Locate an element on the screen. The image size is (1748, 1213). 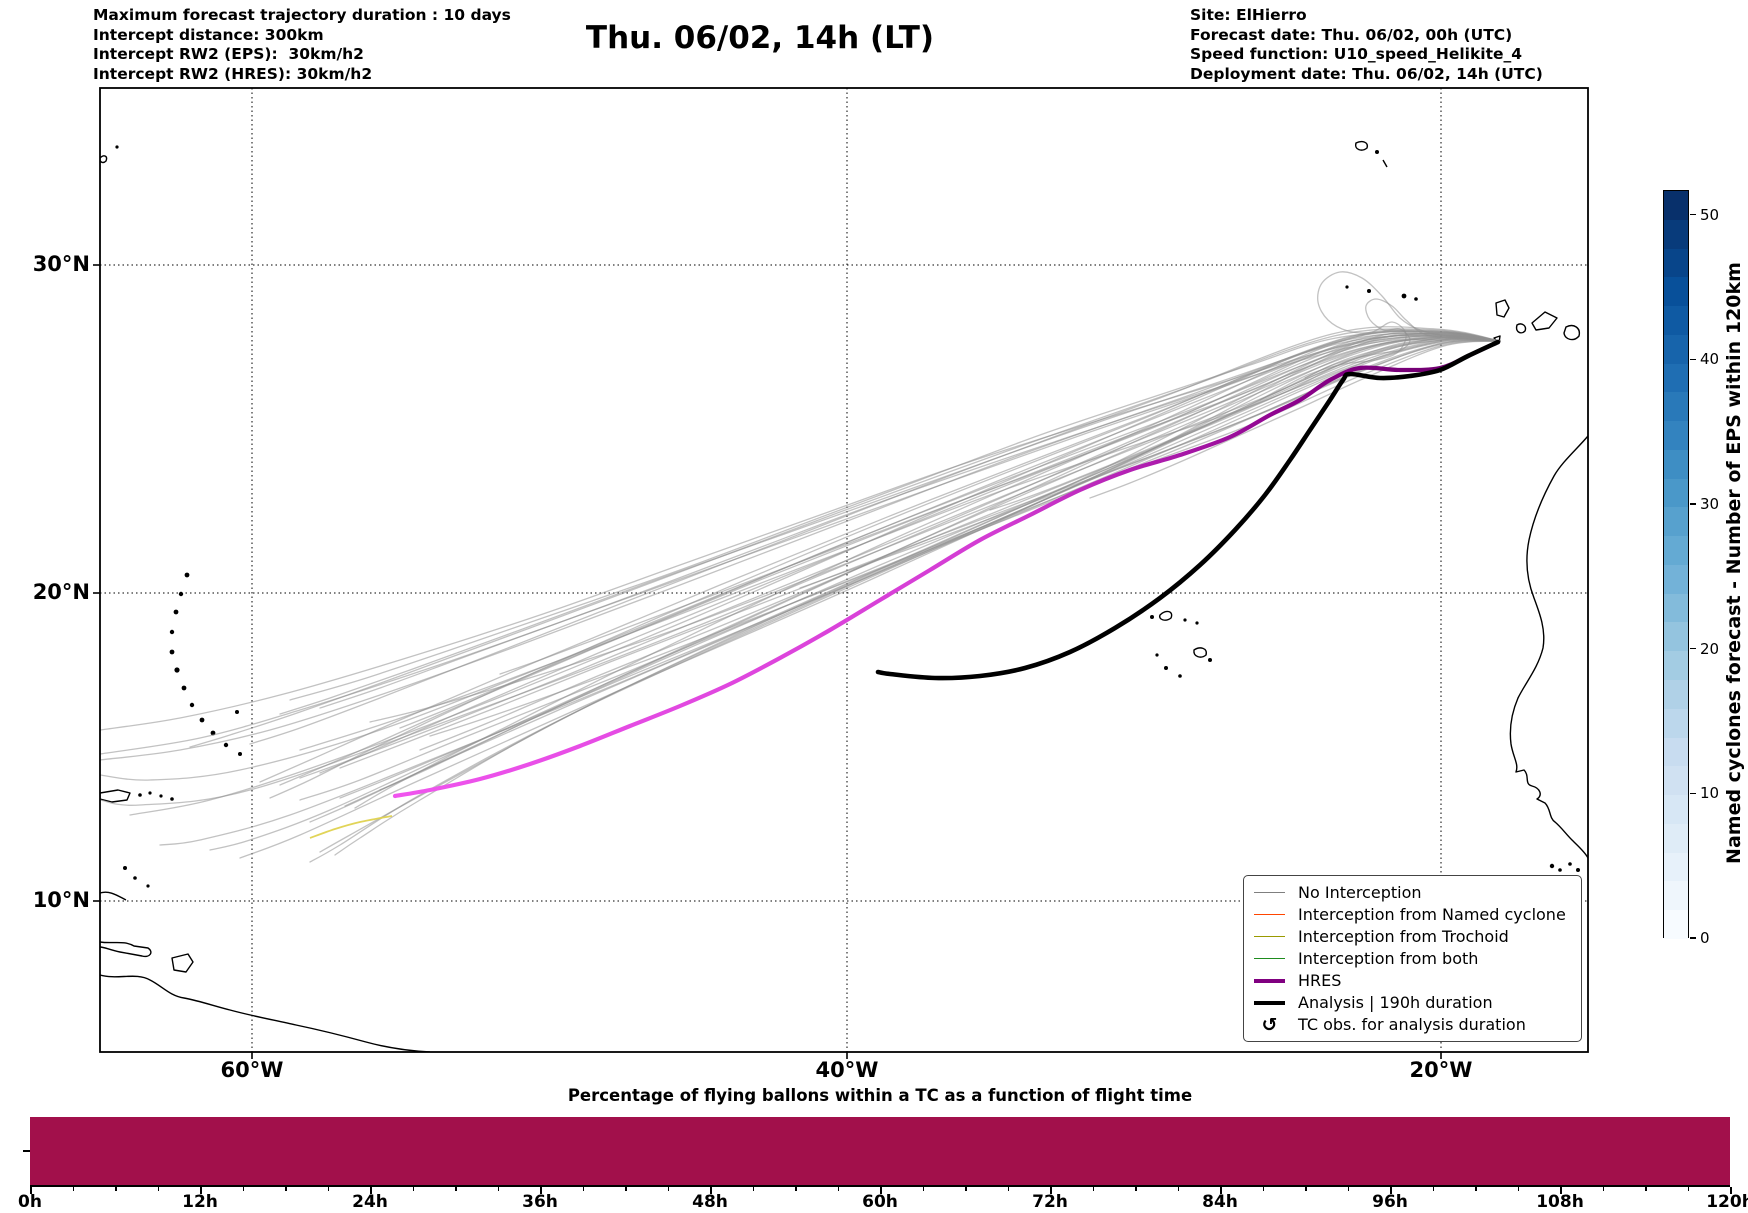
lon-tick-label: 20°W is located at coordinates (1441, 1070).